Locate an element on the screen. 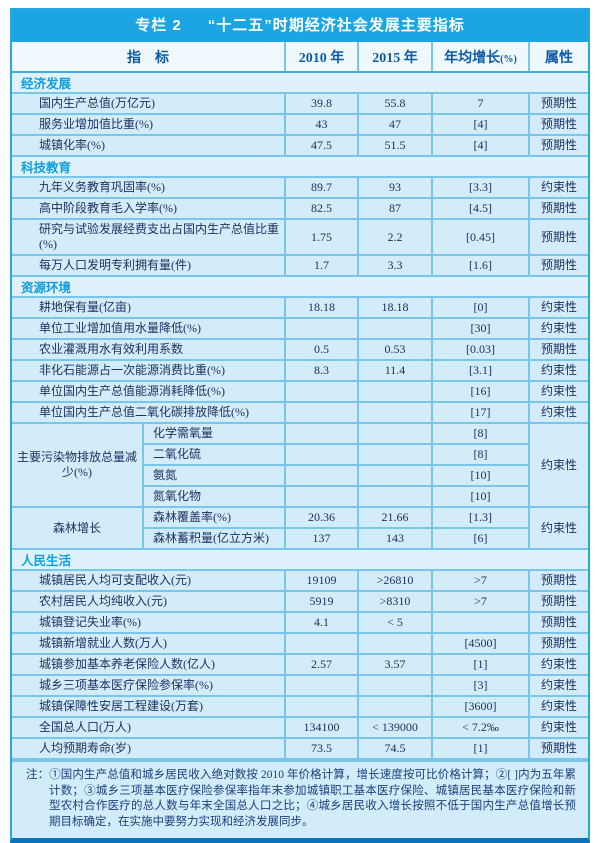 The height and width of the screenshot is (843, 600). indicator-label: 城镇居民人均可支配收入(元) is located at coordinates (149, 580).